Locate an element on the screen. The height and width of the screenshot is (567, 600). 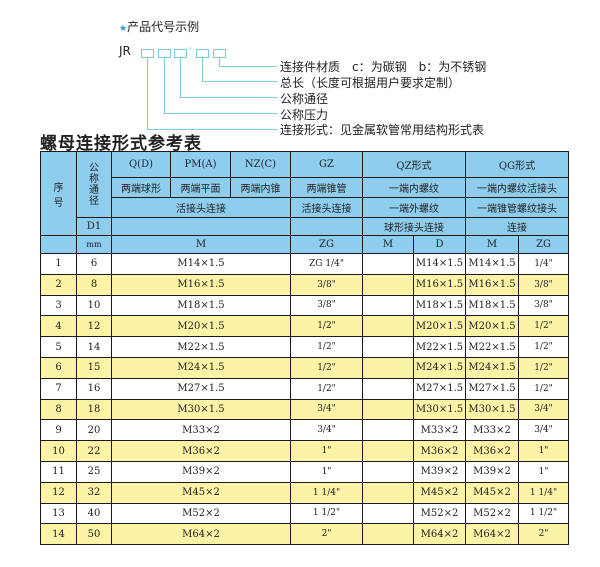
cell-m: M27×1.5 is located at coordinates (201, 388).